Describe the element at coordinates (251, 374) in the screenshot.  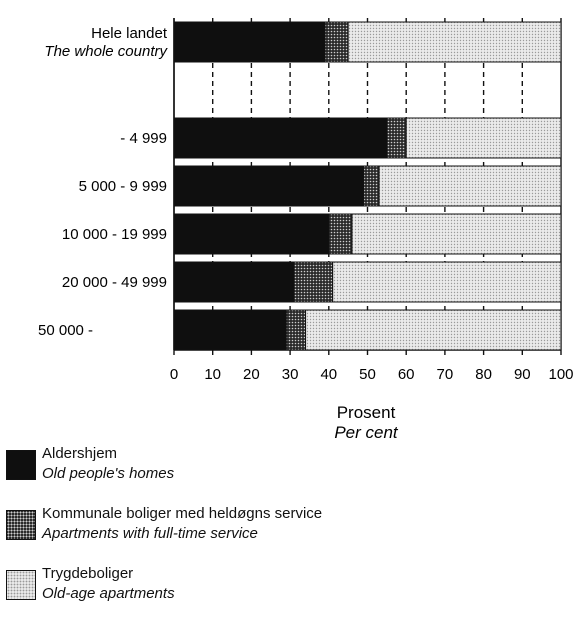
I see `x-tick-label-20: 20` at that location.